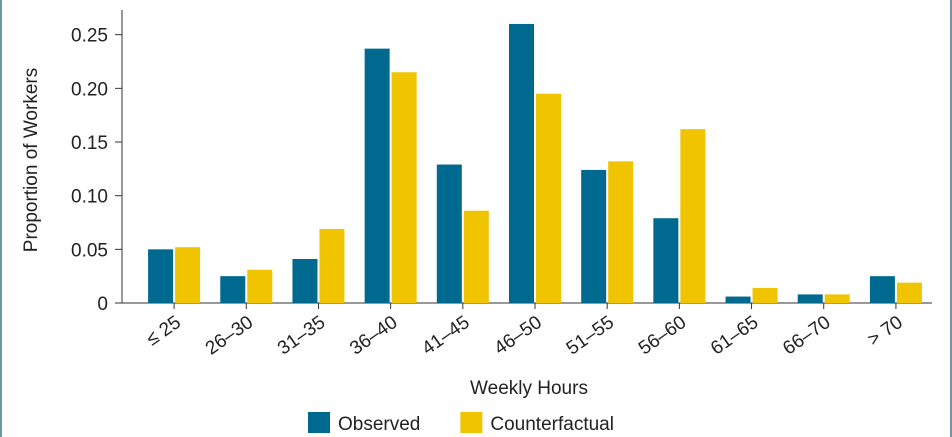 This screenshot has height=437, width=952. What do you see at coordinates (552, 424) in the screenshot?
I see `legend-label: Counterfactual` at bounding box center [552, 424].